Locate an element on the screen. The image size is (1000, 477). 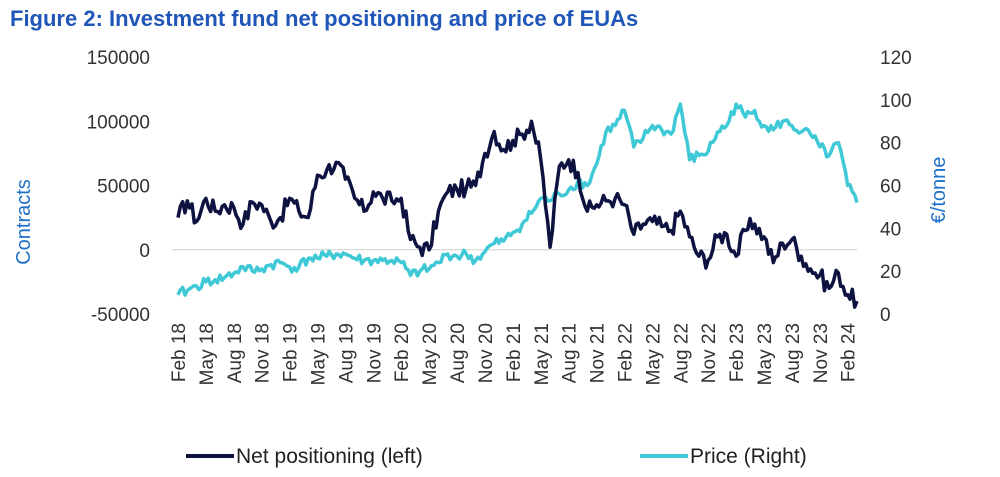
x-tick-label: Feb 23 is located at coordinates (737, 352).